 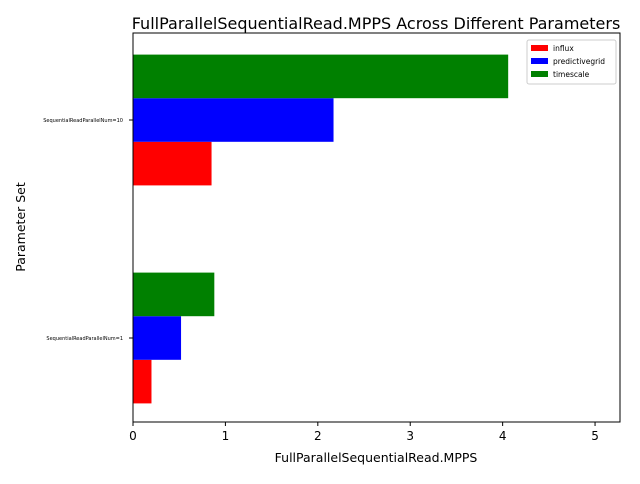 I want to click on legend: influx predictivegrid timescale, so click(x=571, y=62).